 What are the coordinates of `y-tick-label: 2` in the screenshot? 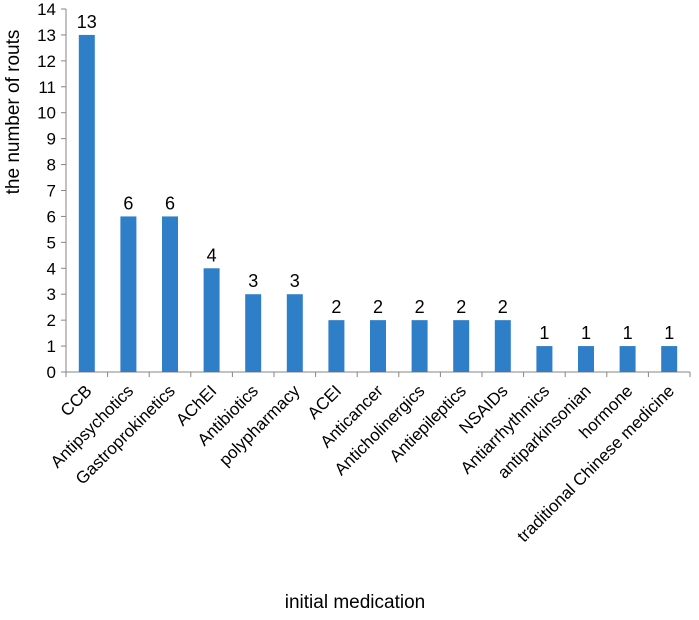 It's located at (51, 320).